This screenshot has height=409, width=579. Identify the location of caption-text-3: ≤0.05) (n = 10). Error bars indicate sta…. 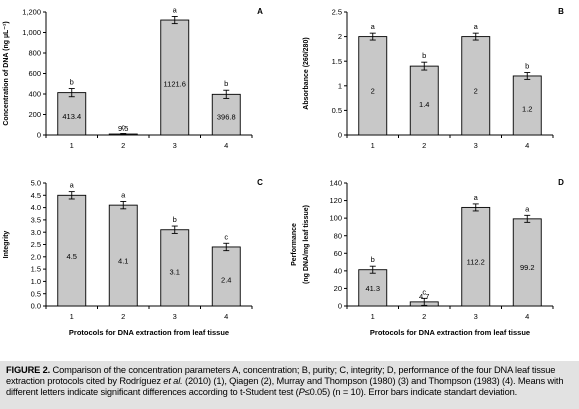
(411, 392).